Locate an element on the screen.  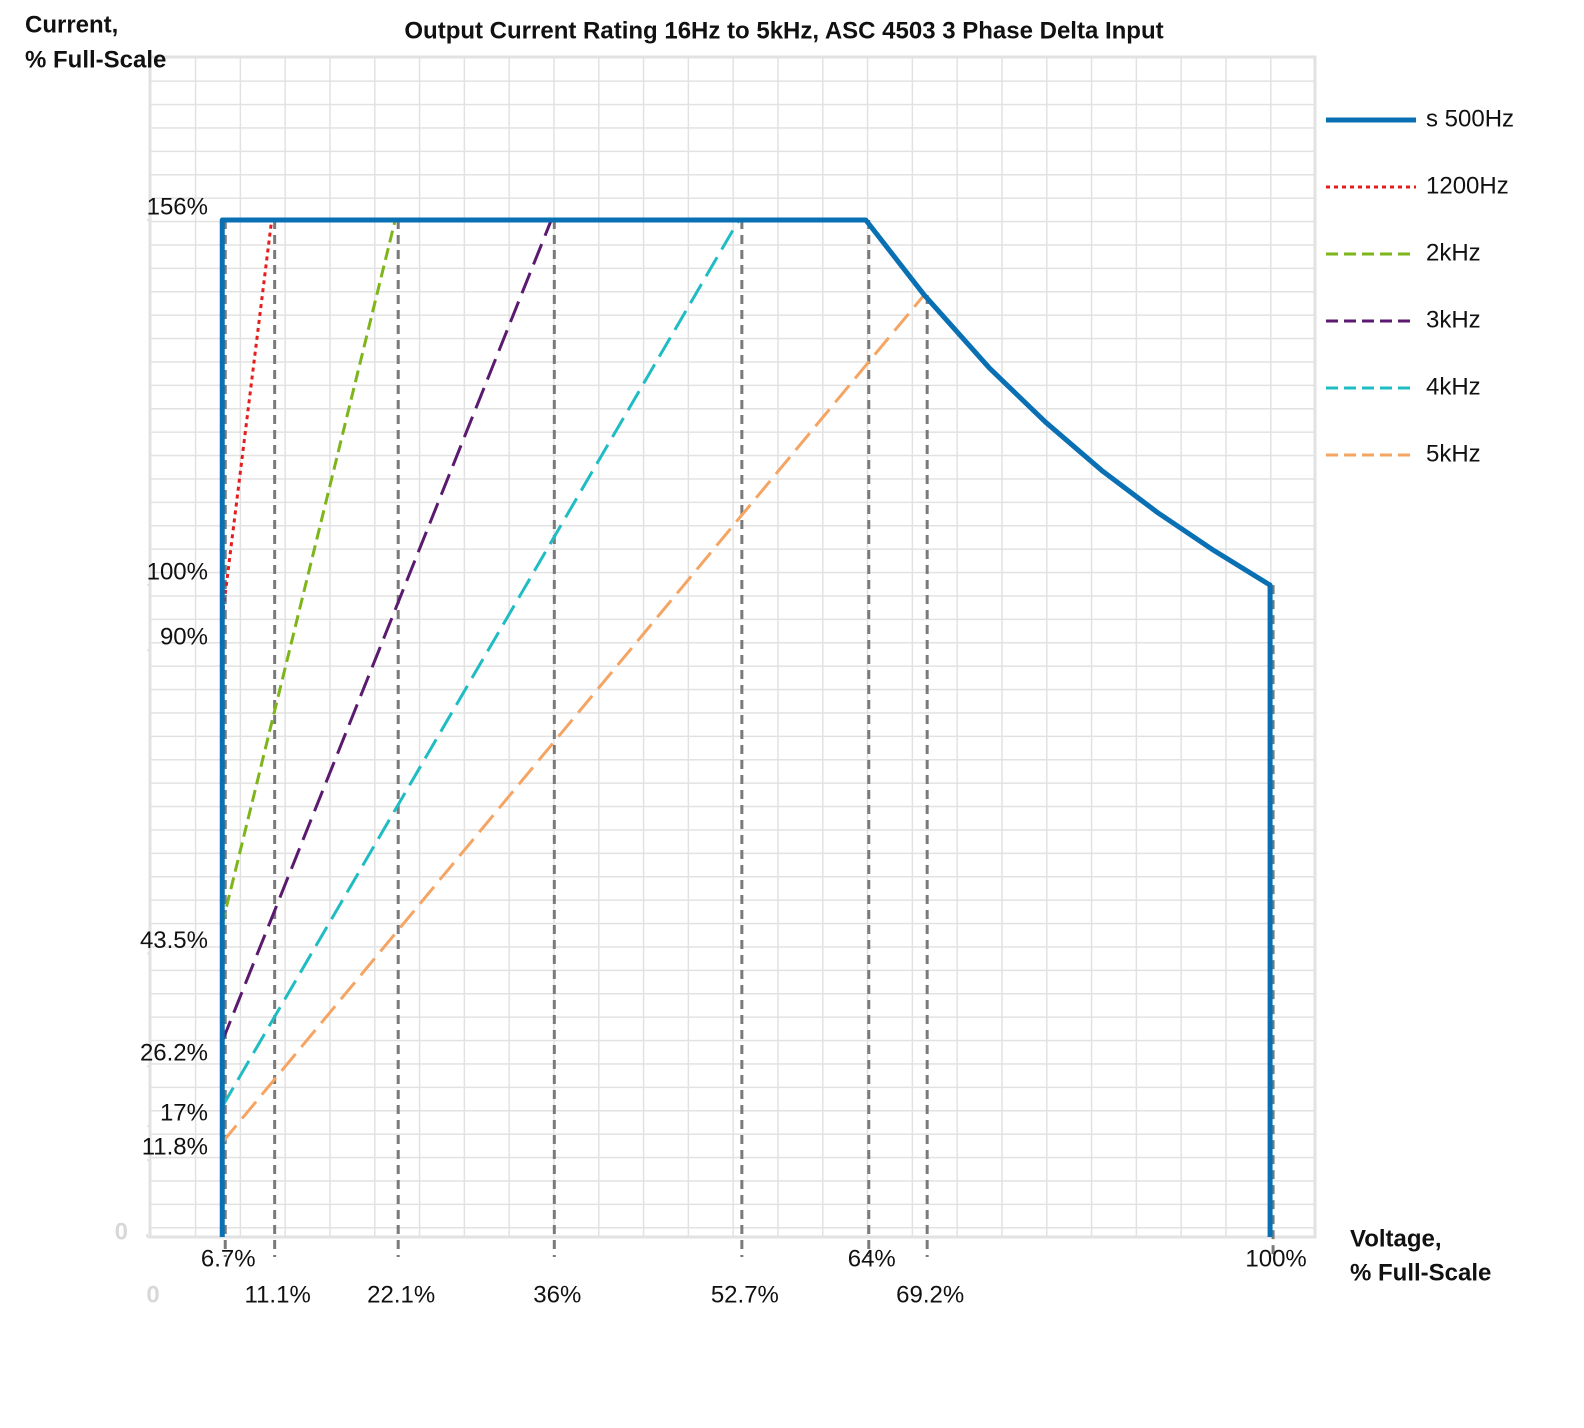
x-tick-label: 36% is located at coordinates (557, 1294).